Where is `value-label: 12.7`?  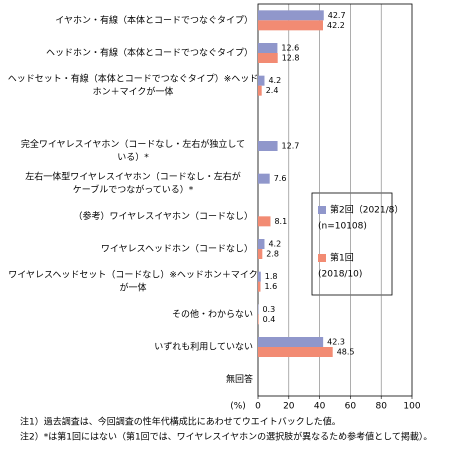 value-label: 12.7 is located at coordinates (291, 146).